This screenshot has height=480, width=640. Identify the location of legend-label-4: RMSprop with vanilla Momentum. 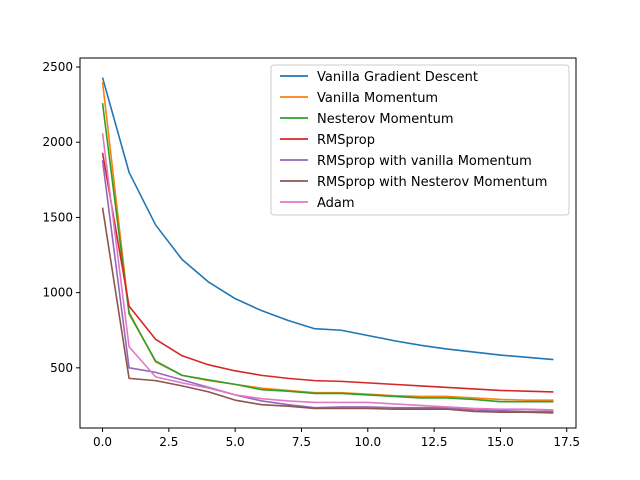
(424, 161).